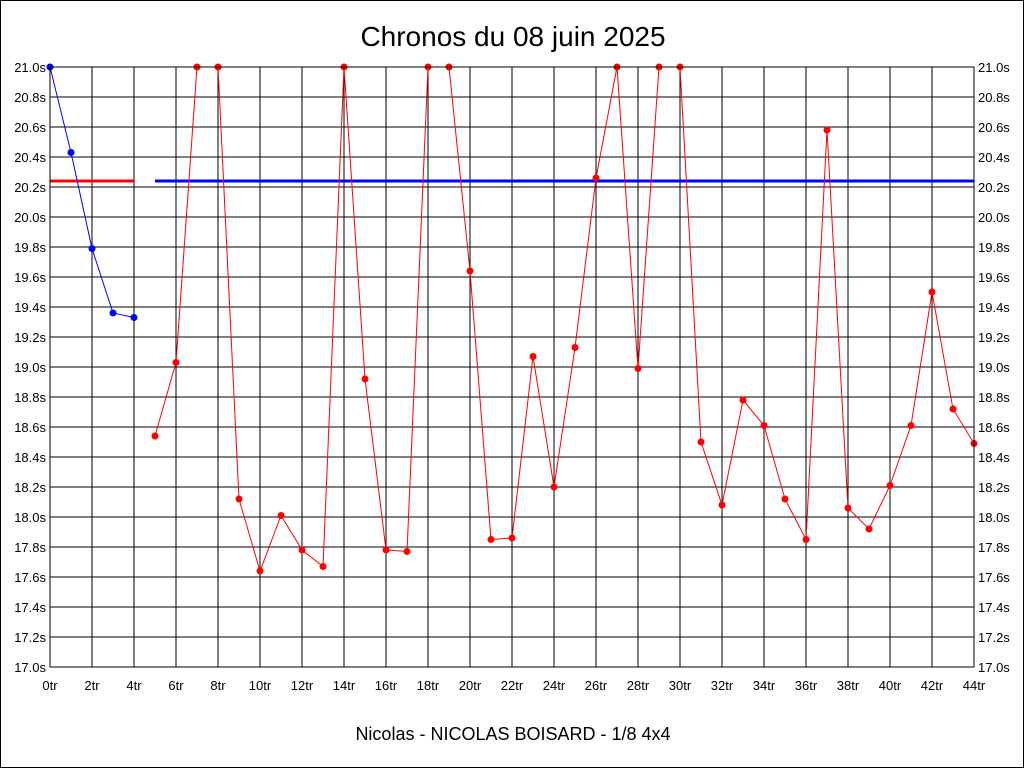  What do you see at coordinates (30, 307) in the screenshot?
I see `y-tick-label-left: 19.4s` at bounding box center [30, 307].